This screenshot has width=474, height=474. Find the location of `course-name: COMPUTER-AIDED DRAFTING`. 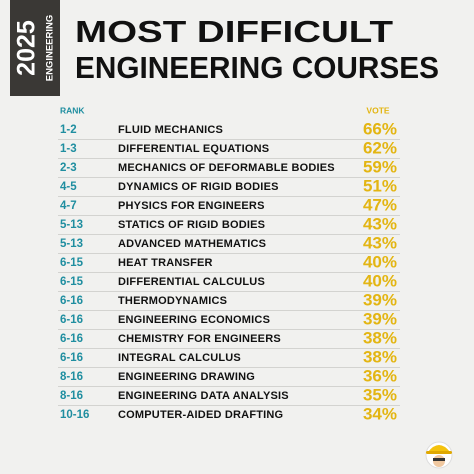

course-name: COMPUTER-AIDED DRAFTING is located at coordinates (200, 415).